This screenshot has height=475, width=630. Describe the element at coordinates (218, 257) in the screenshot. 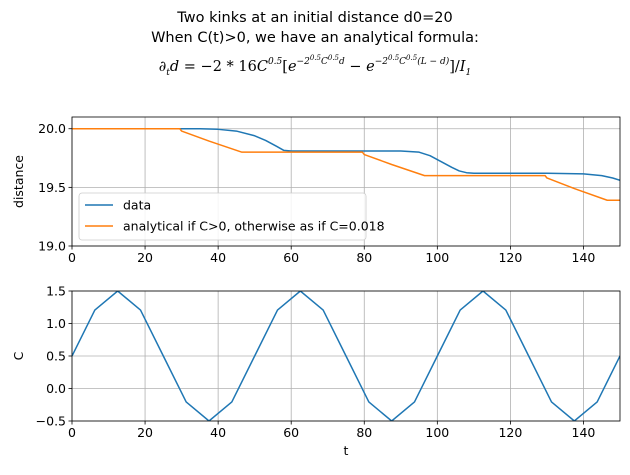

I see `top-x-tick-label: 40` at that location.